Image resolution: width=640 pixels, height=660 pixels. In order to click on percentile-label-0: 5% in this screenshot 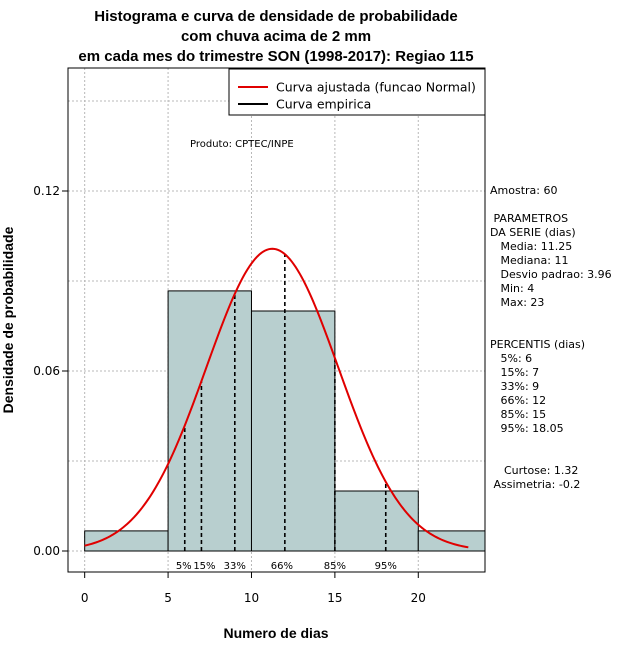, I will do `click(184, 566)`.